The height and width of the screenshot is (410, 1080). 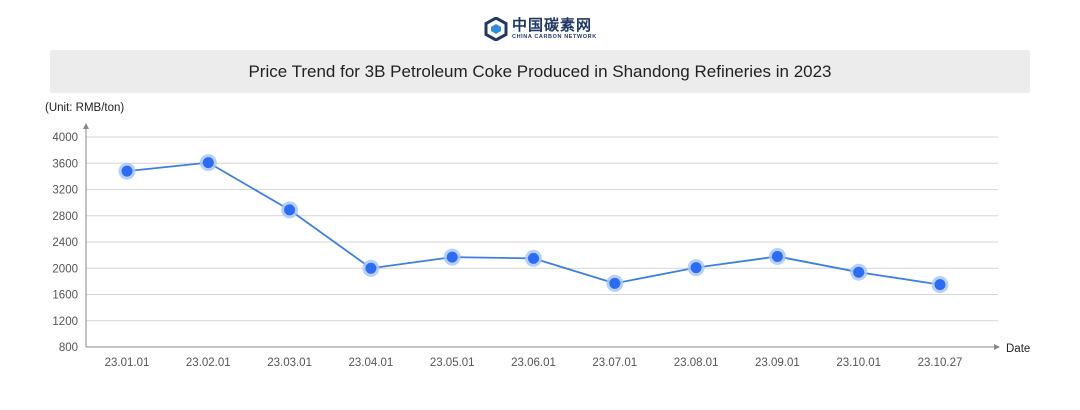 I want to click on logo-chinese-text: 中国碳素网, so click(x=552, y=24).